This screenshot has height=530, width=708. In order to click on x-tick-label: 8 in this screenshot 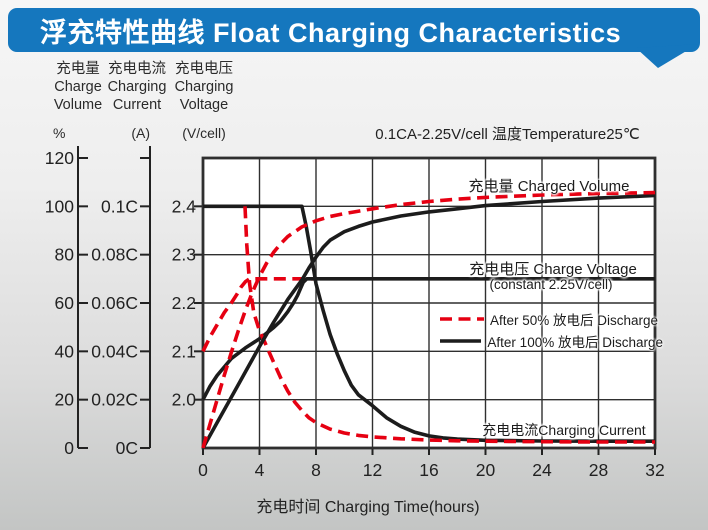, I will do `click(316, 470)`.